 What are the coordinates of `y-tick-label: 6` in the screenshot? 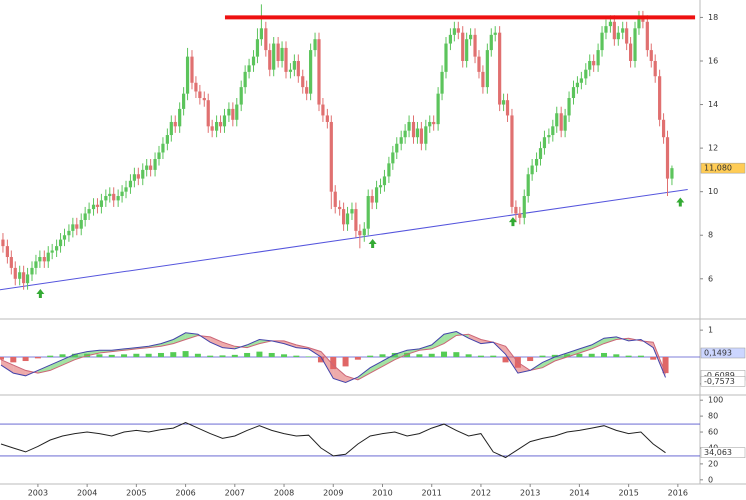 It's located at (710, 278).